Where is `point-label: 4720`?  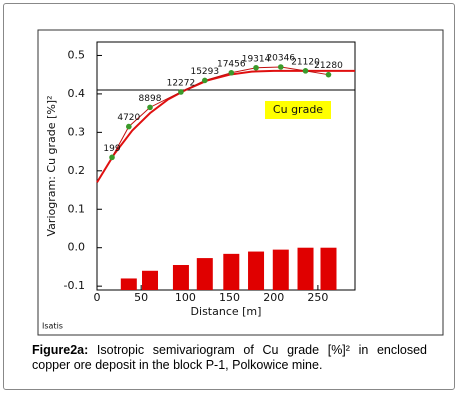 point-label: 4720 is located at coordinates (128, 118).